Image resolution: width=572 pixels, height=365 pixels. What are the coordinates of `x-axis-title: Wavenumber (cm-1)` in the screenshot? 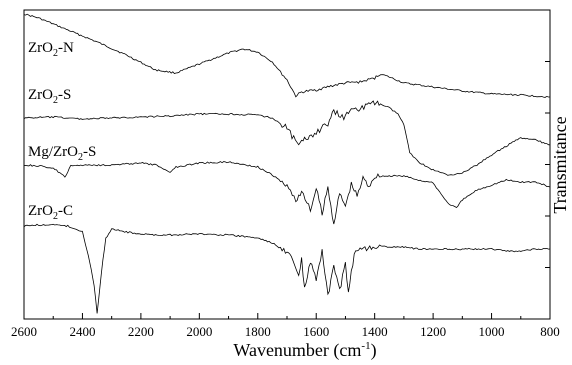 It's located at (304, 350).